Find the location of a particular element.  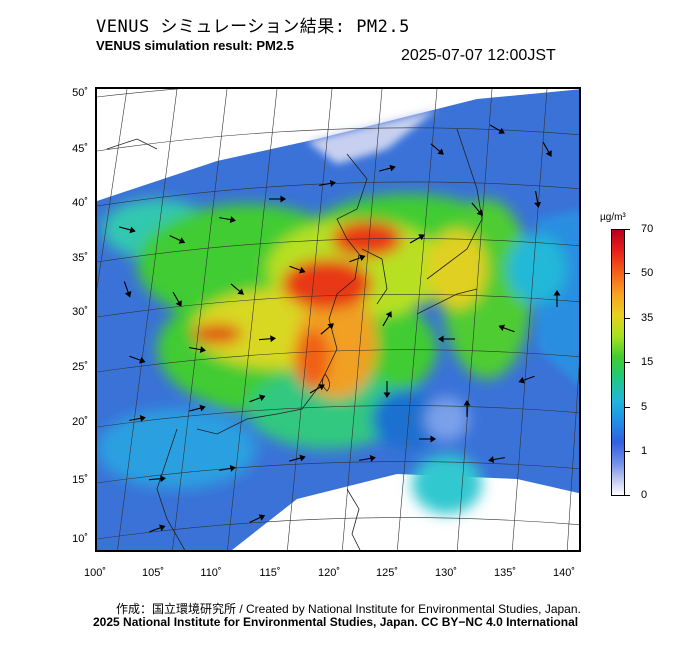

lat-label-45: 45˚ is located at coordinates (80, 149).